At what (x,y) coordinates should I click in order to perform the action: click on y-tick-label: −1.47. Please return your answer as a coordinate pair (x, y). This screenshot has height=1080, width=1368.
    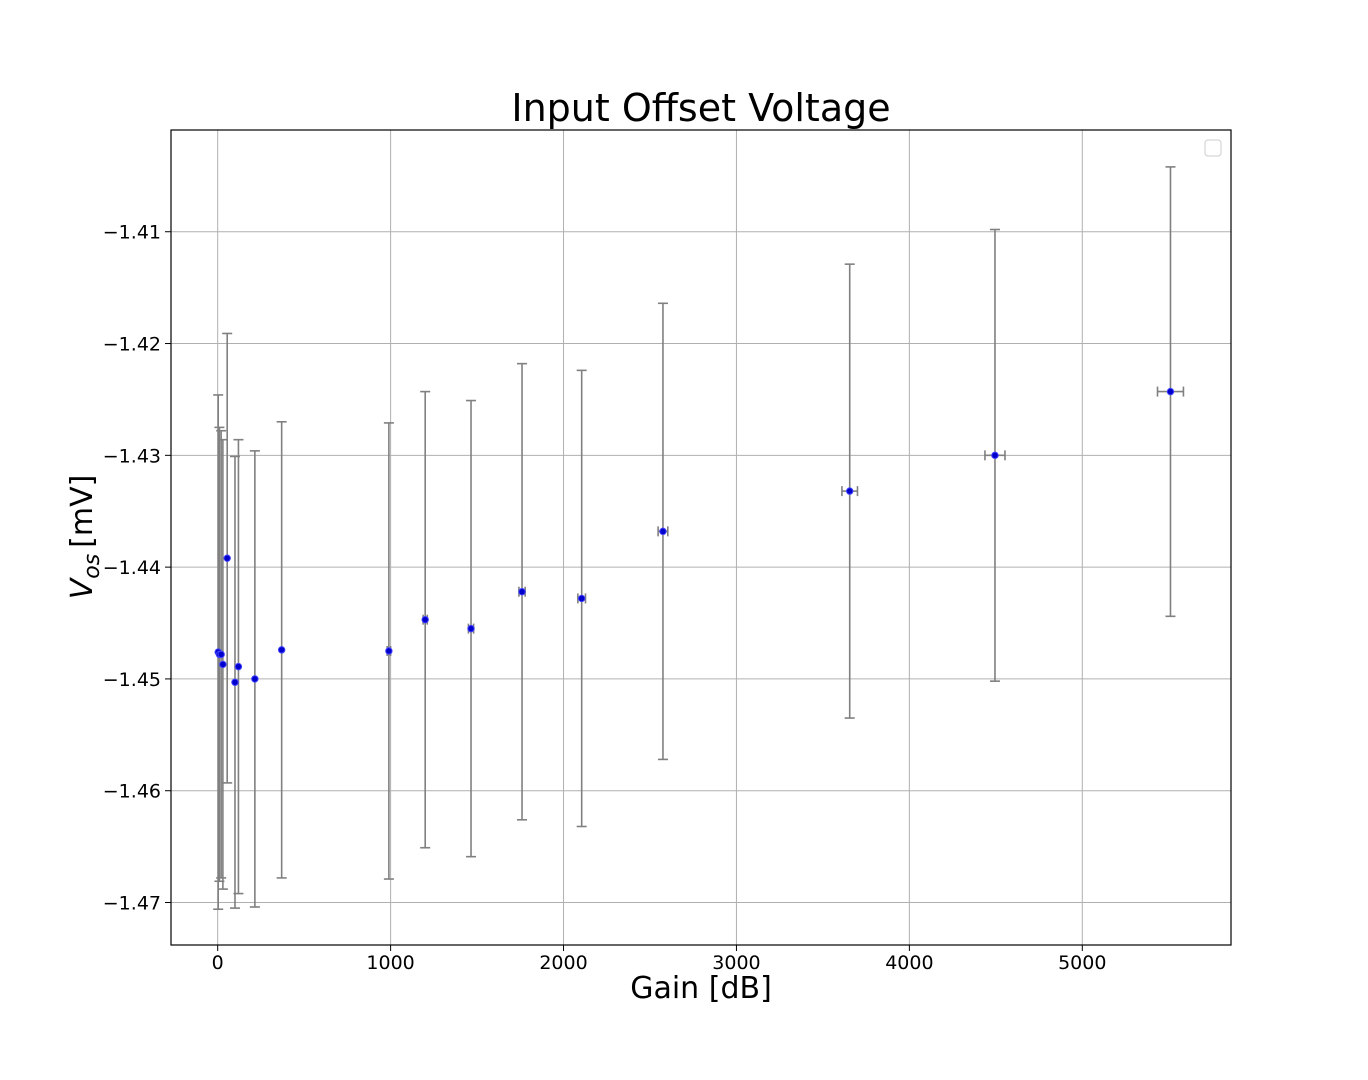
    Looking at the image, I should click on (132, 904).